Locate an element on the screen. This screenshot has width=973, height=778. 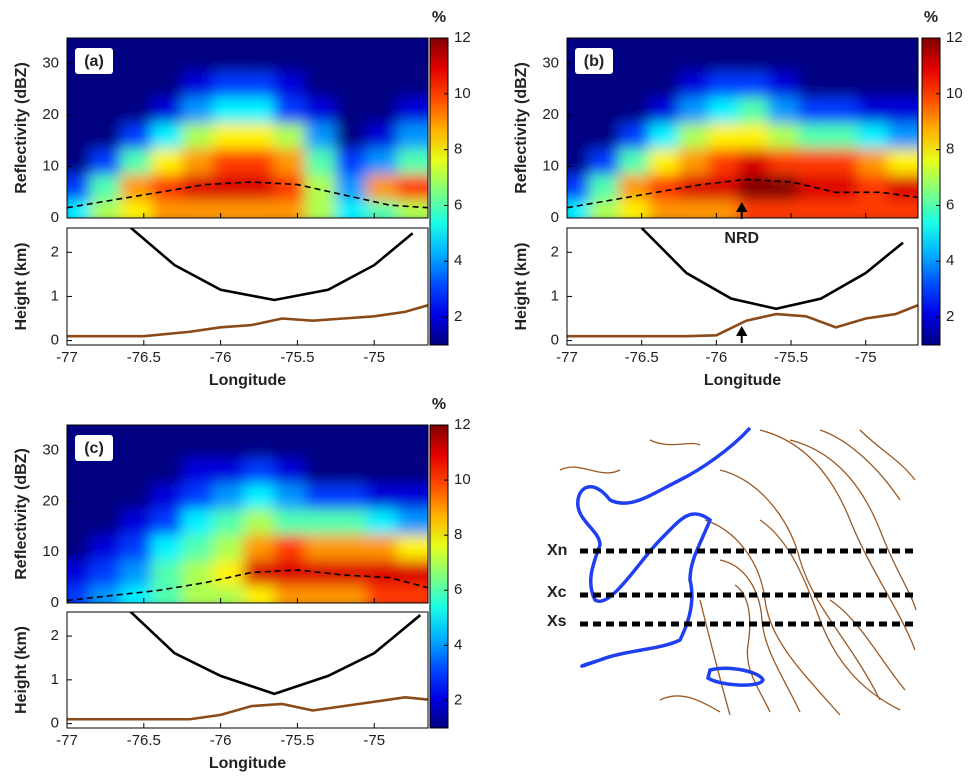
map-background is located at coordinates (731, 572).